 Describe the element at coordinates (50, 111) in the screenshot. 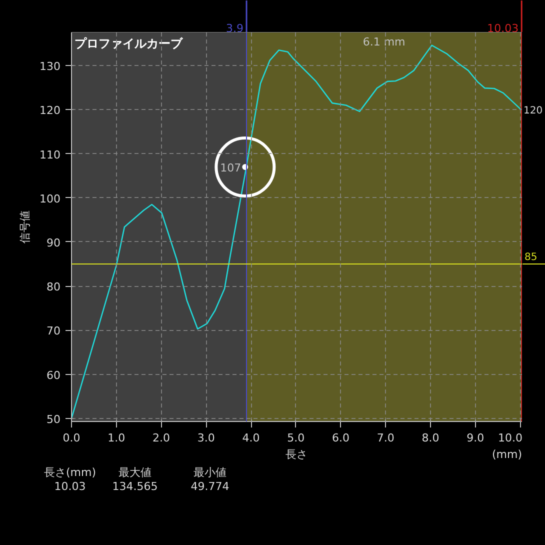

I see `y-tick-label: 120` at that location.